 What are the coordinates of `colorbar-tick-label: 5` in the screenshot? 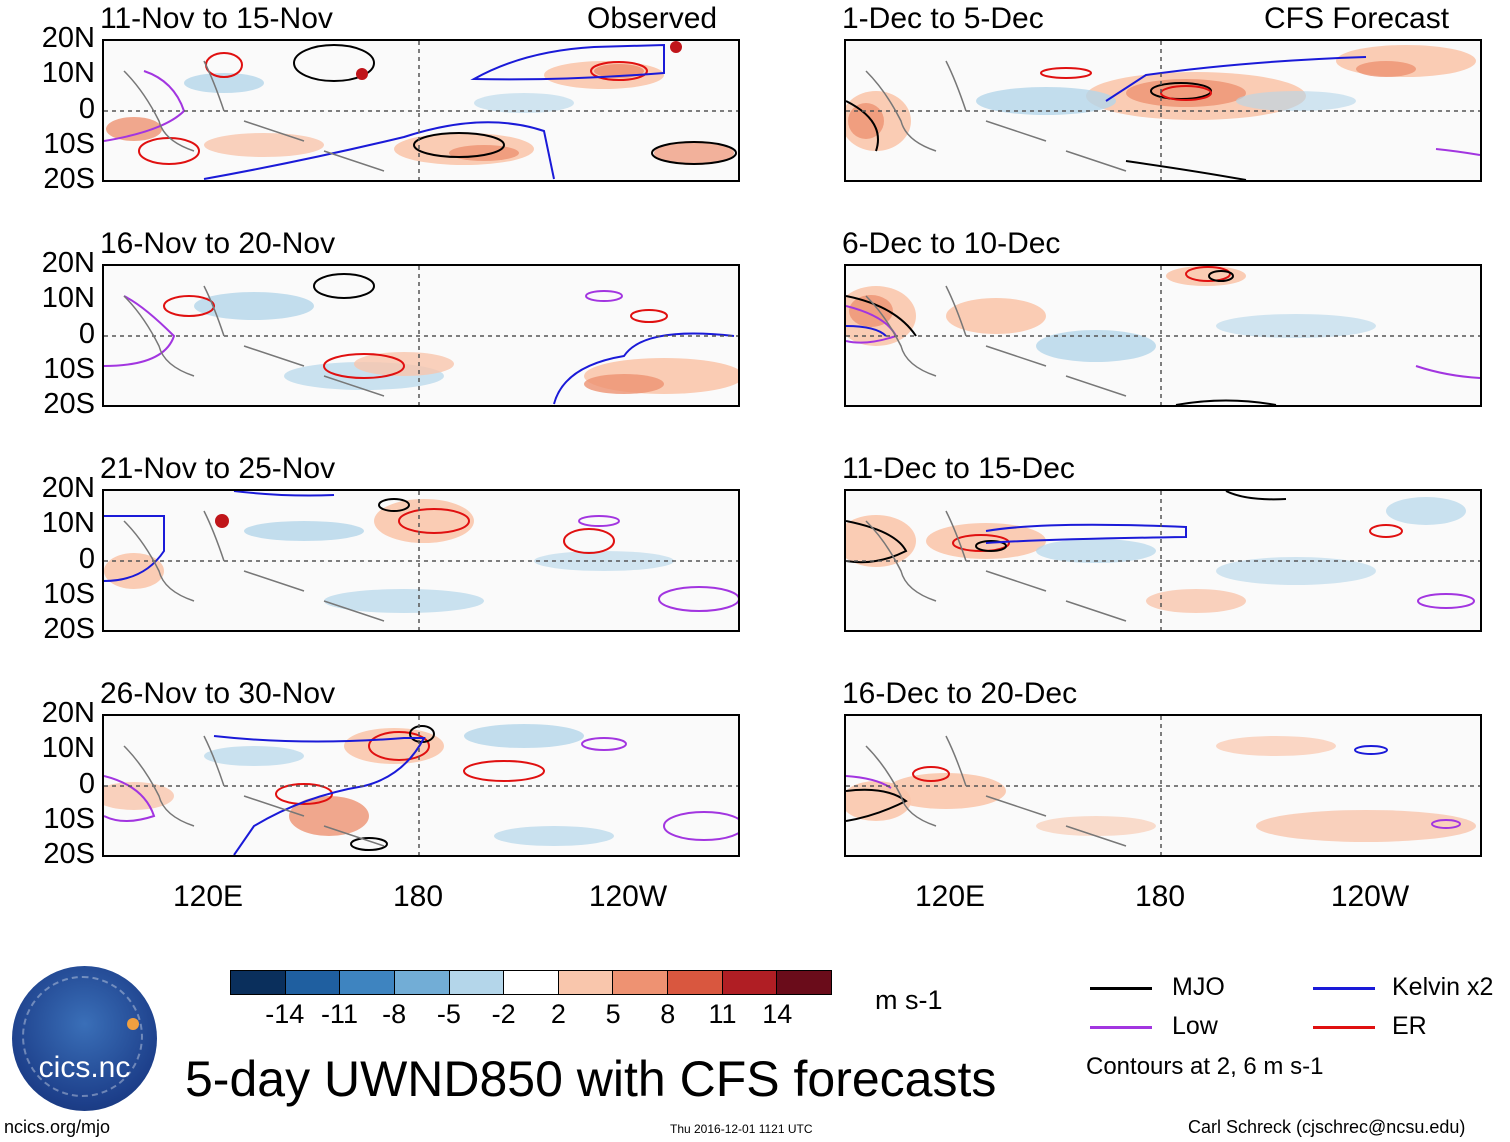 It's located at (613, 1014).